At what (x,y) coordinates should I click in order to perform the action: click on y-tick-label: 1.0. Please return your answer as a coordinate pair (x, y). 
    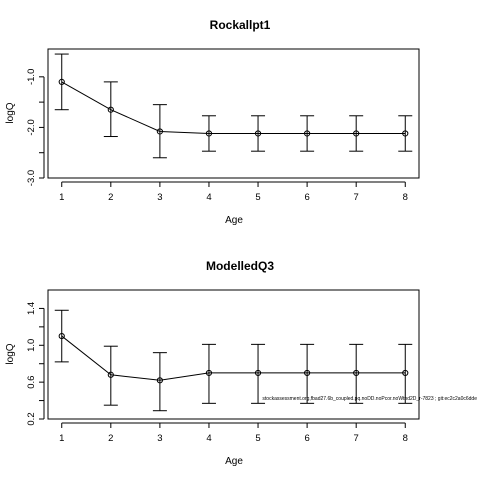
    Looking at the image, I should click on (31, 345).